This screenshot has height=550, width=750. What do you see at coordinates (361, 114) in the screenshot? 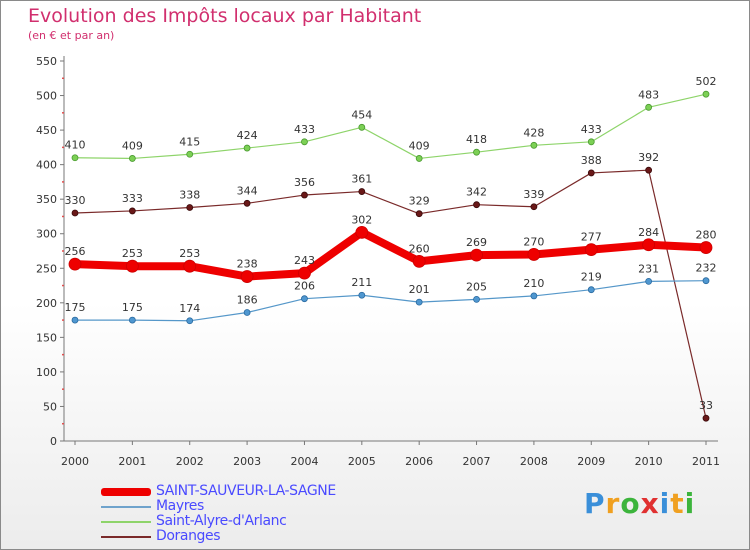
I see `data-label-saint-alyre-d-arlanc: 454` at bounding box center [361, 114].